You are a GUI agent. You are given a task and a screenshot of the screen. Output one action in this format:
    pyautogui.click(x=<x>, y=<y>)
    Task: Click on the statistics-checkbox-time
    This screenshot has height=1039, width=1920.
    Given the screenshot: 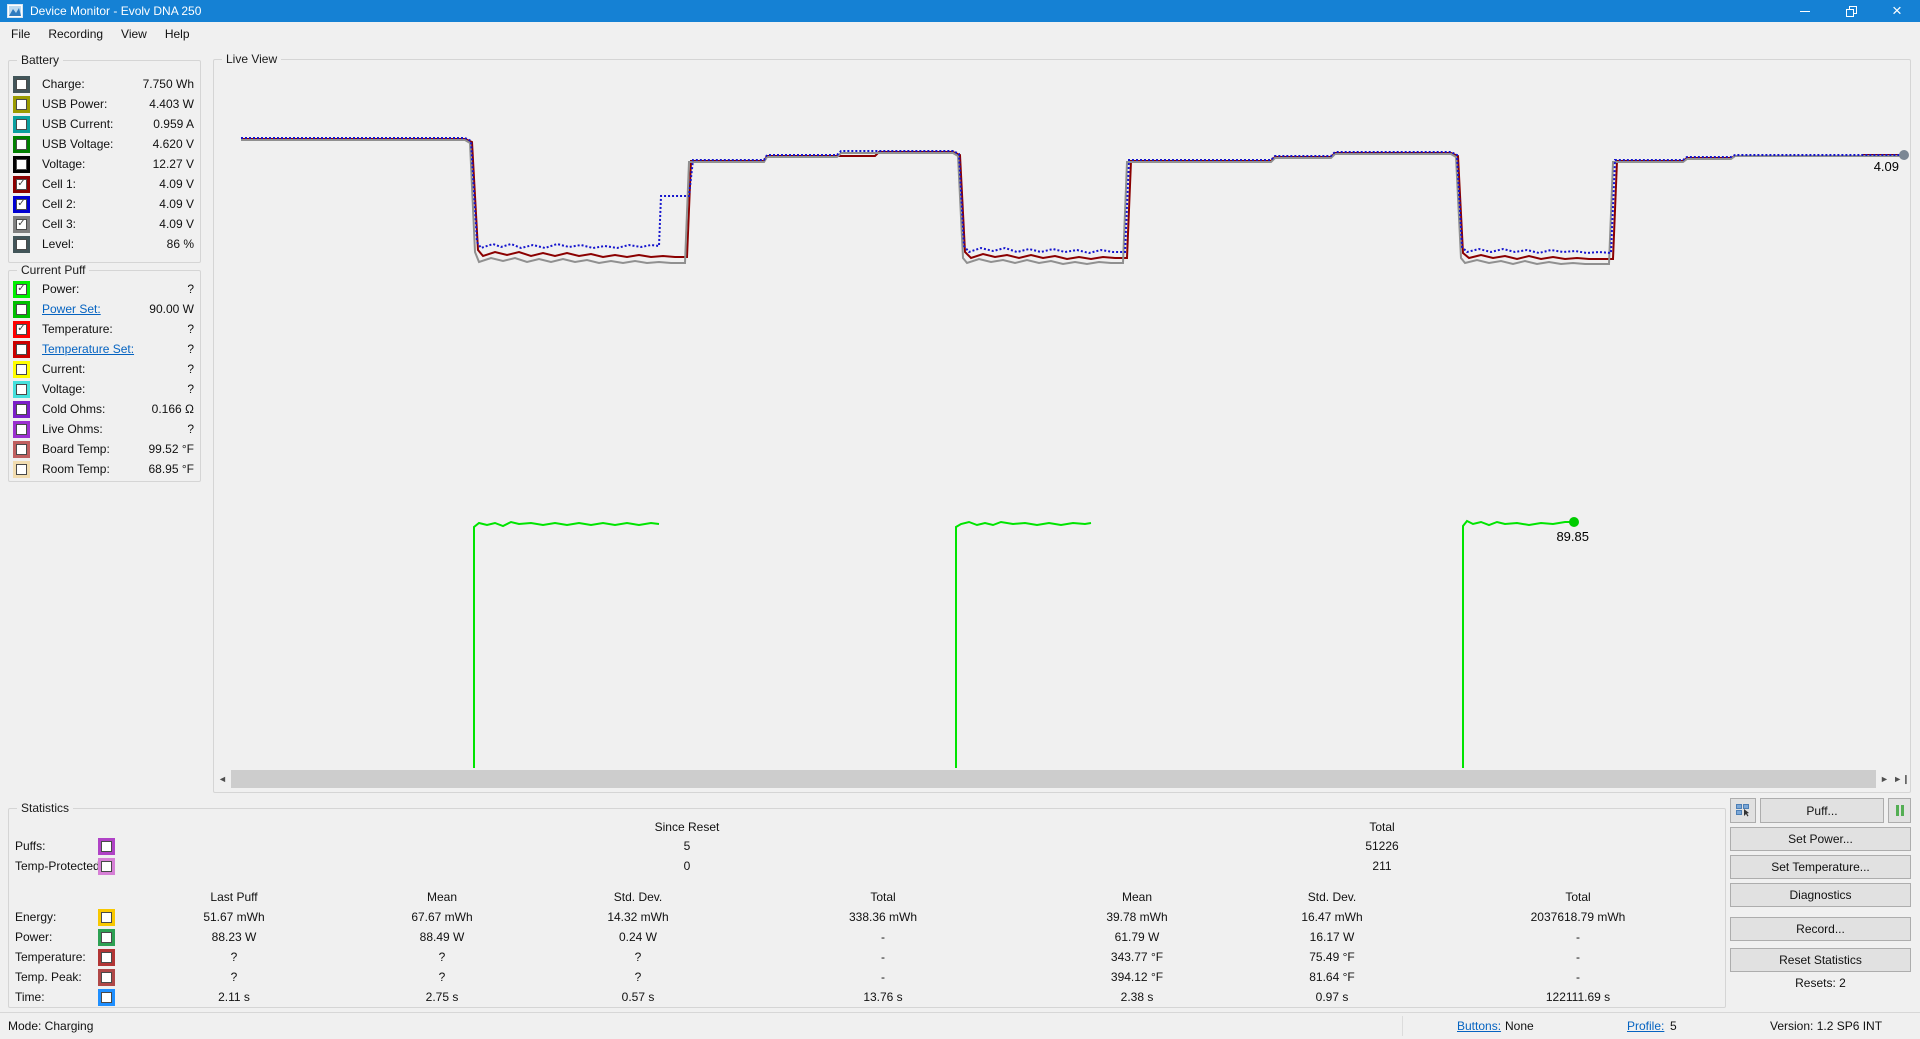 What is the action you would take?
    pyautogui.click(x=106, y=997)
    